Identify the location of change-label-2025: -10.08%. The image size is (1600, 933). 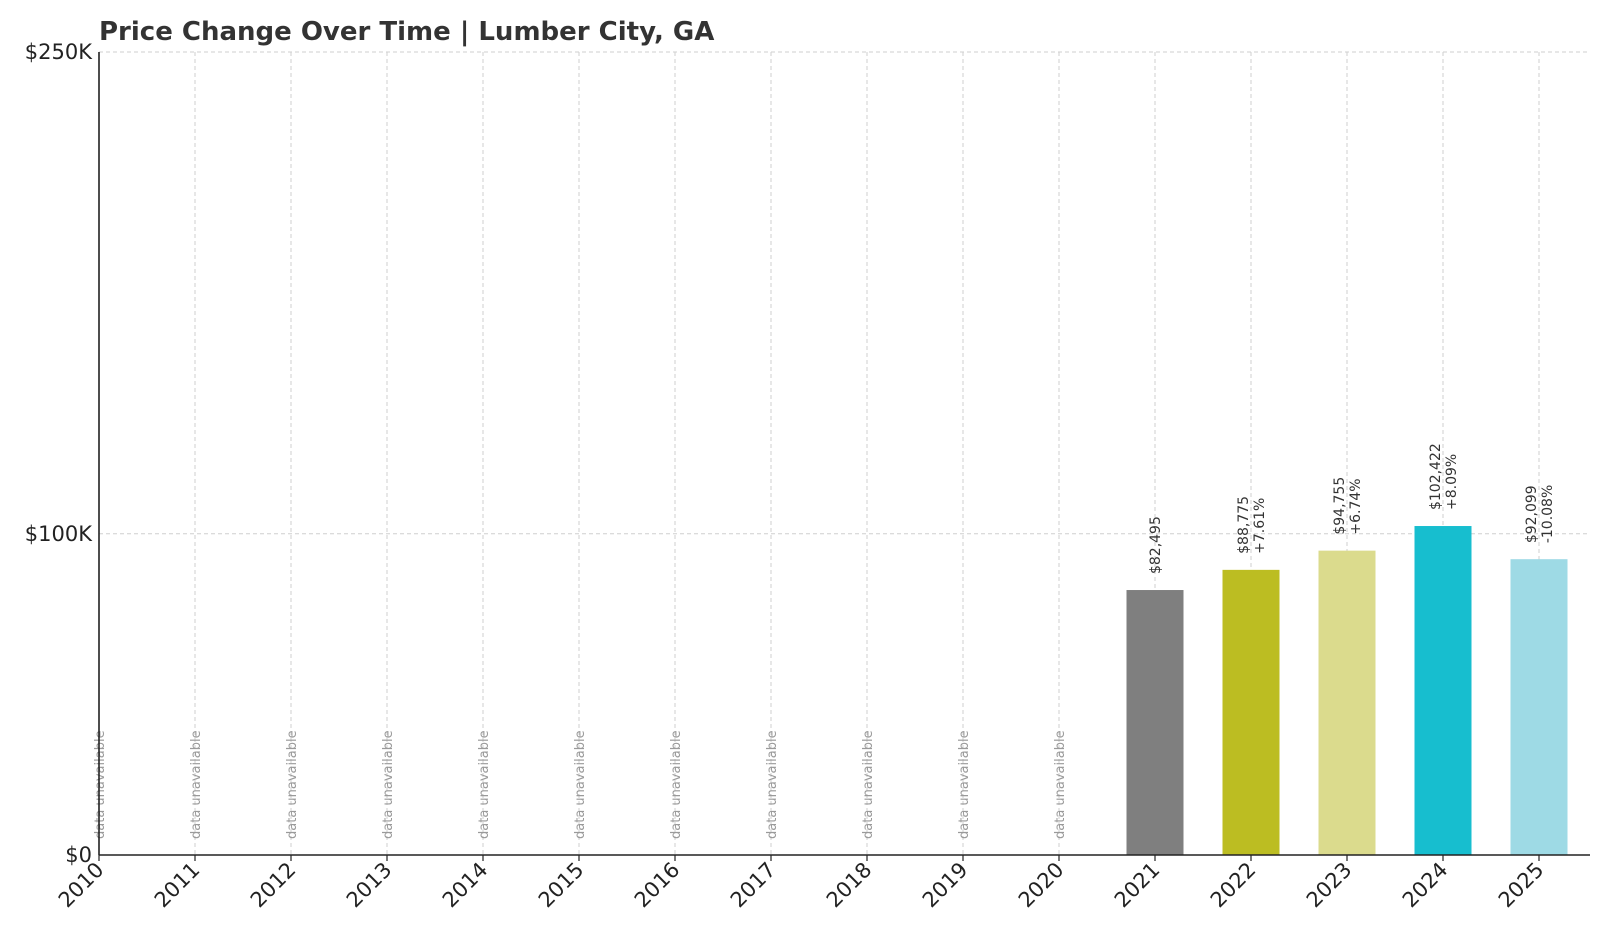
(1548, 514).